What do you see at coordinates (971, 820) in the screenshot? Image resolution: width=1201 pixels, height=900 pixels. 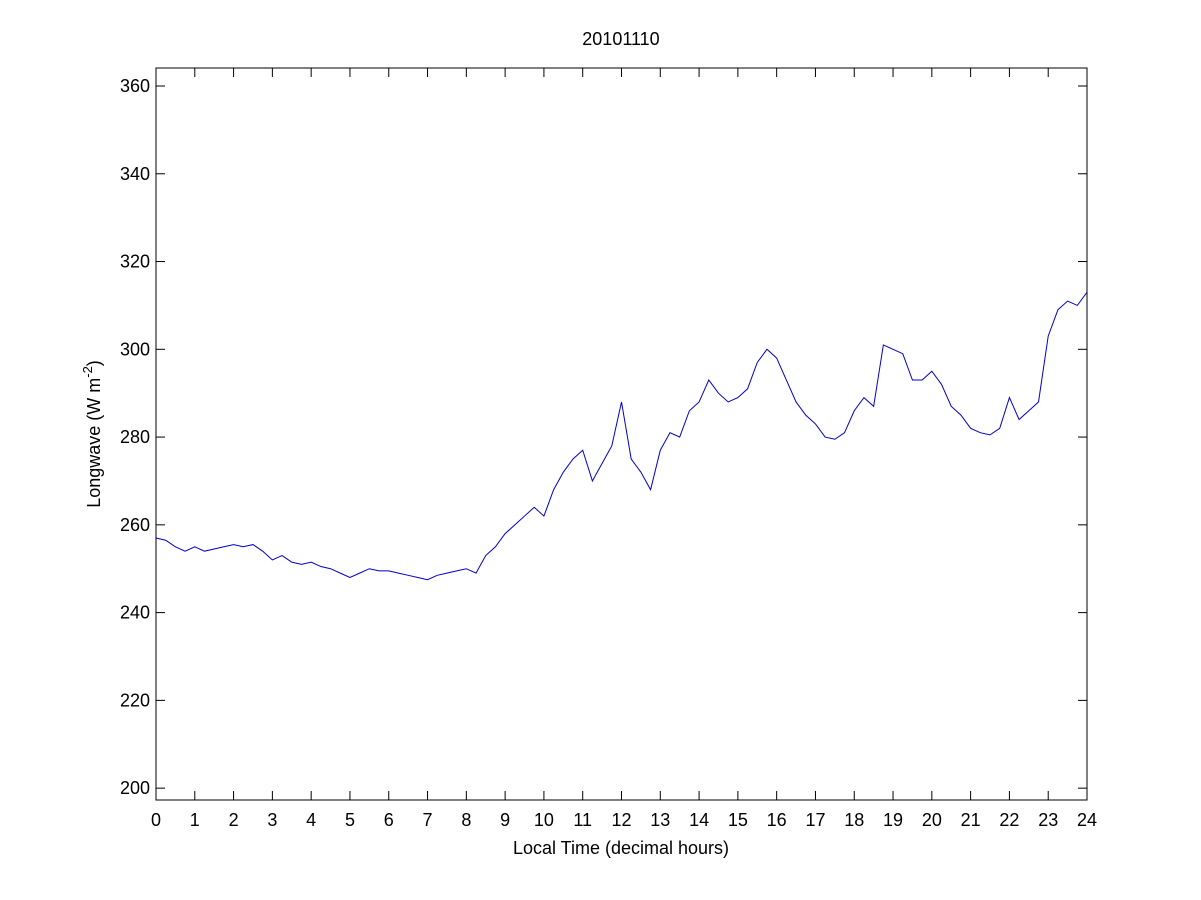 I see `x-tick-label: 21` at bounding box center [971, 820].